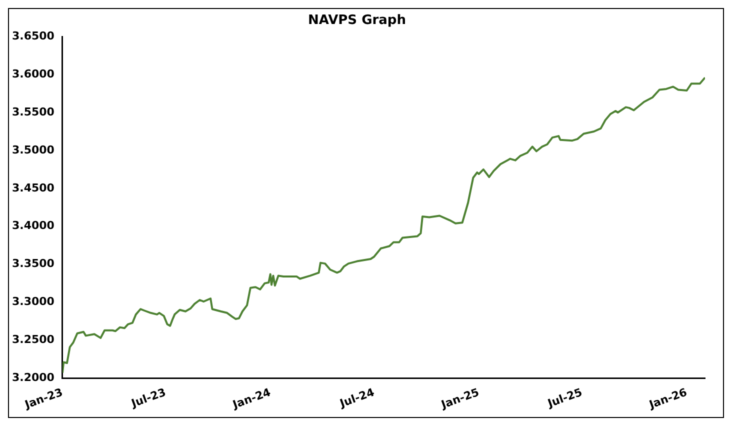 This screenshot has width=734, height=430. I want to click on chart-title: NAVPS Graph, so click(357, 20).